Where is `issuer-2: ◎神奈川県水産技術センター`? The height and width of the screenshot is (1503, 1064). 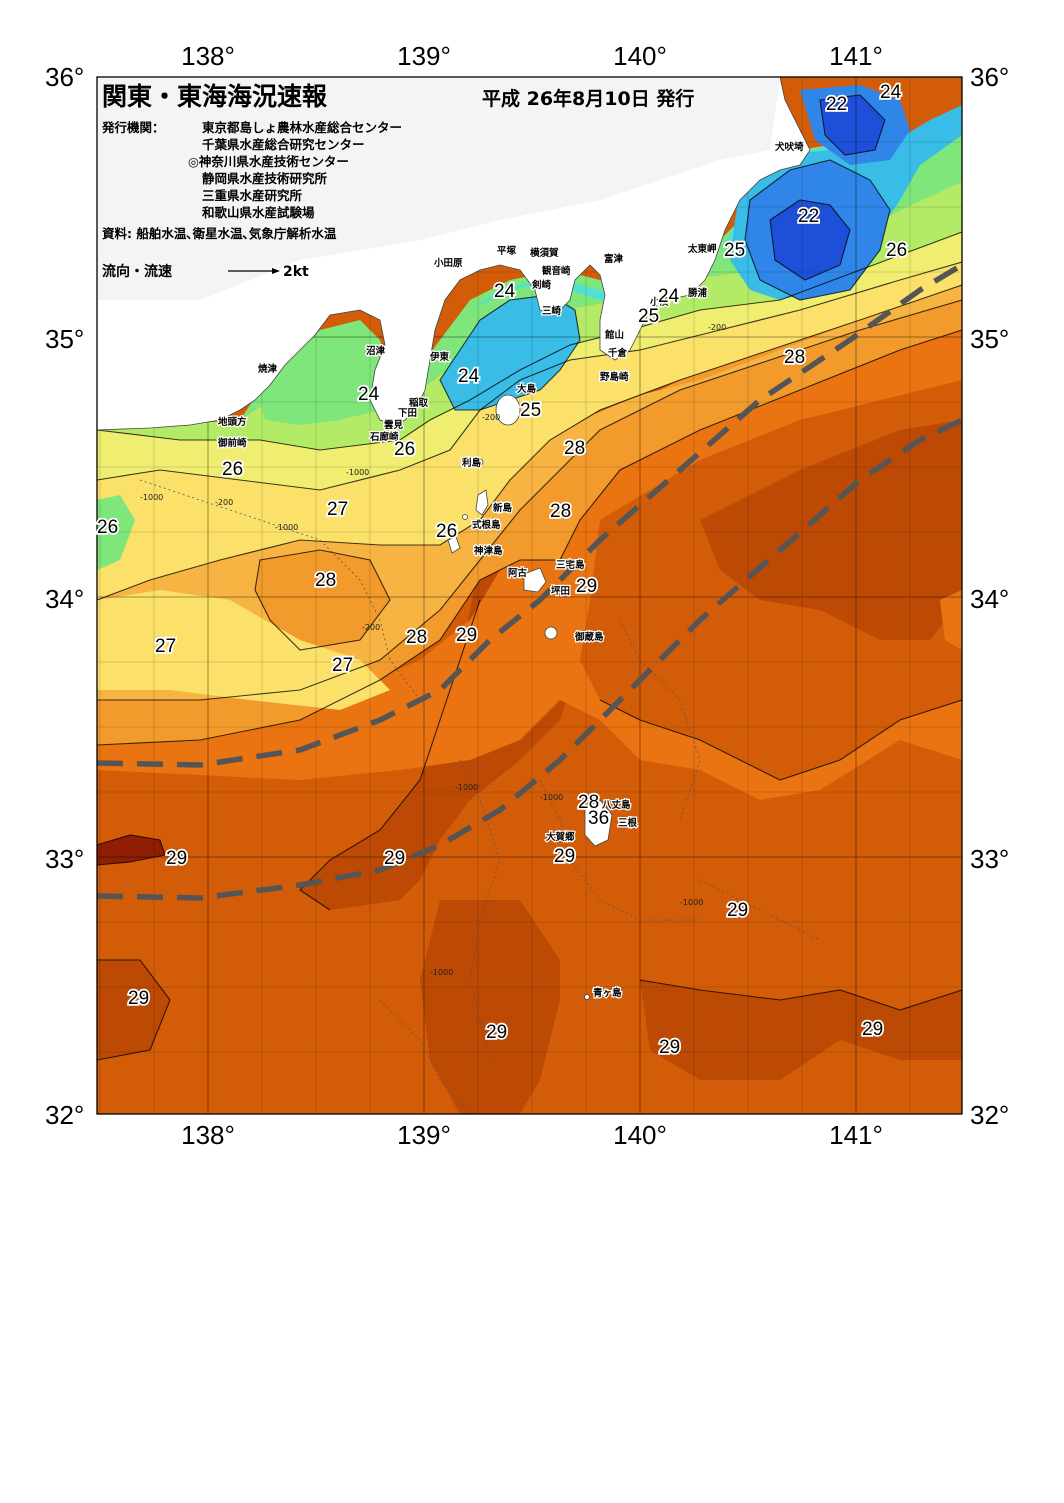
issuer-2: ◎神奈川県水産技術センター is located at coordinates (268, 161).